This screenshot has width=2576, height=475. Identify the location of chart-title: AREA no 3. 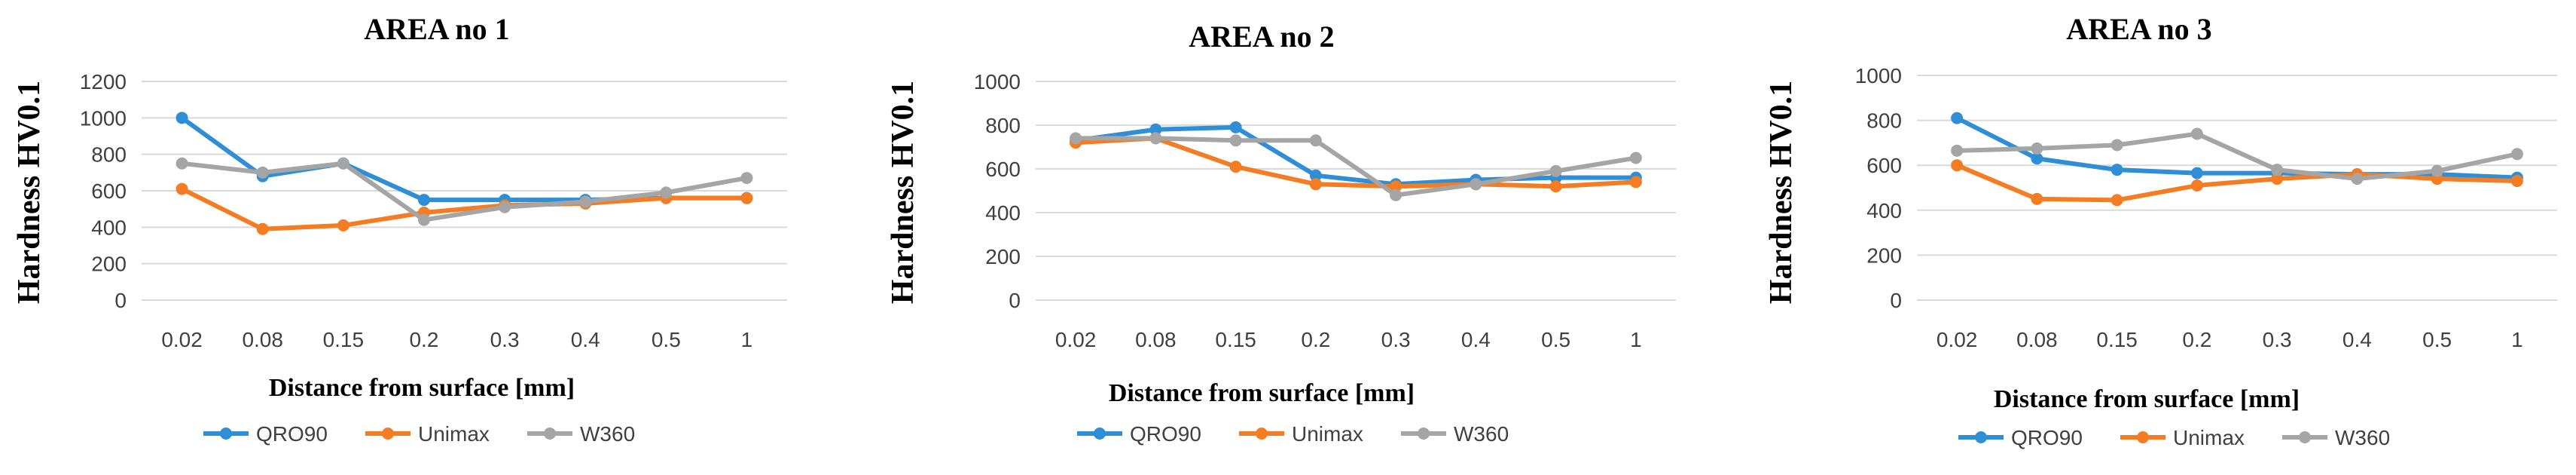
(2139, 29).